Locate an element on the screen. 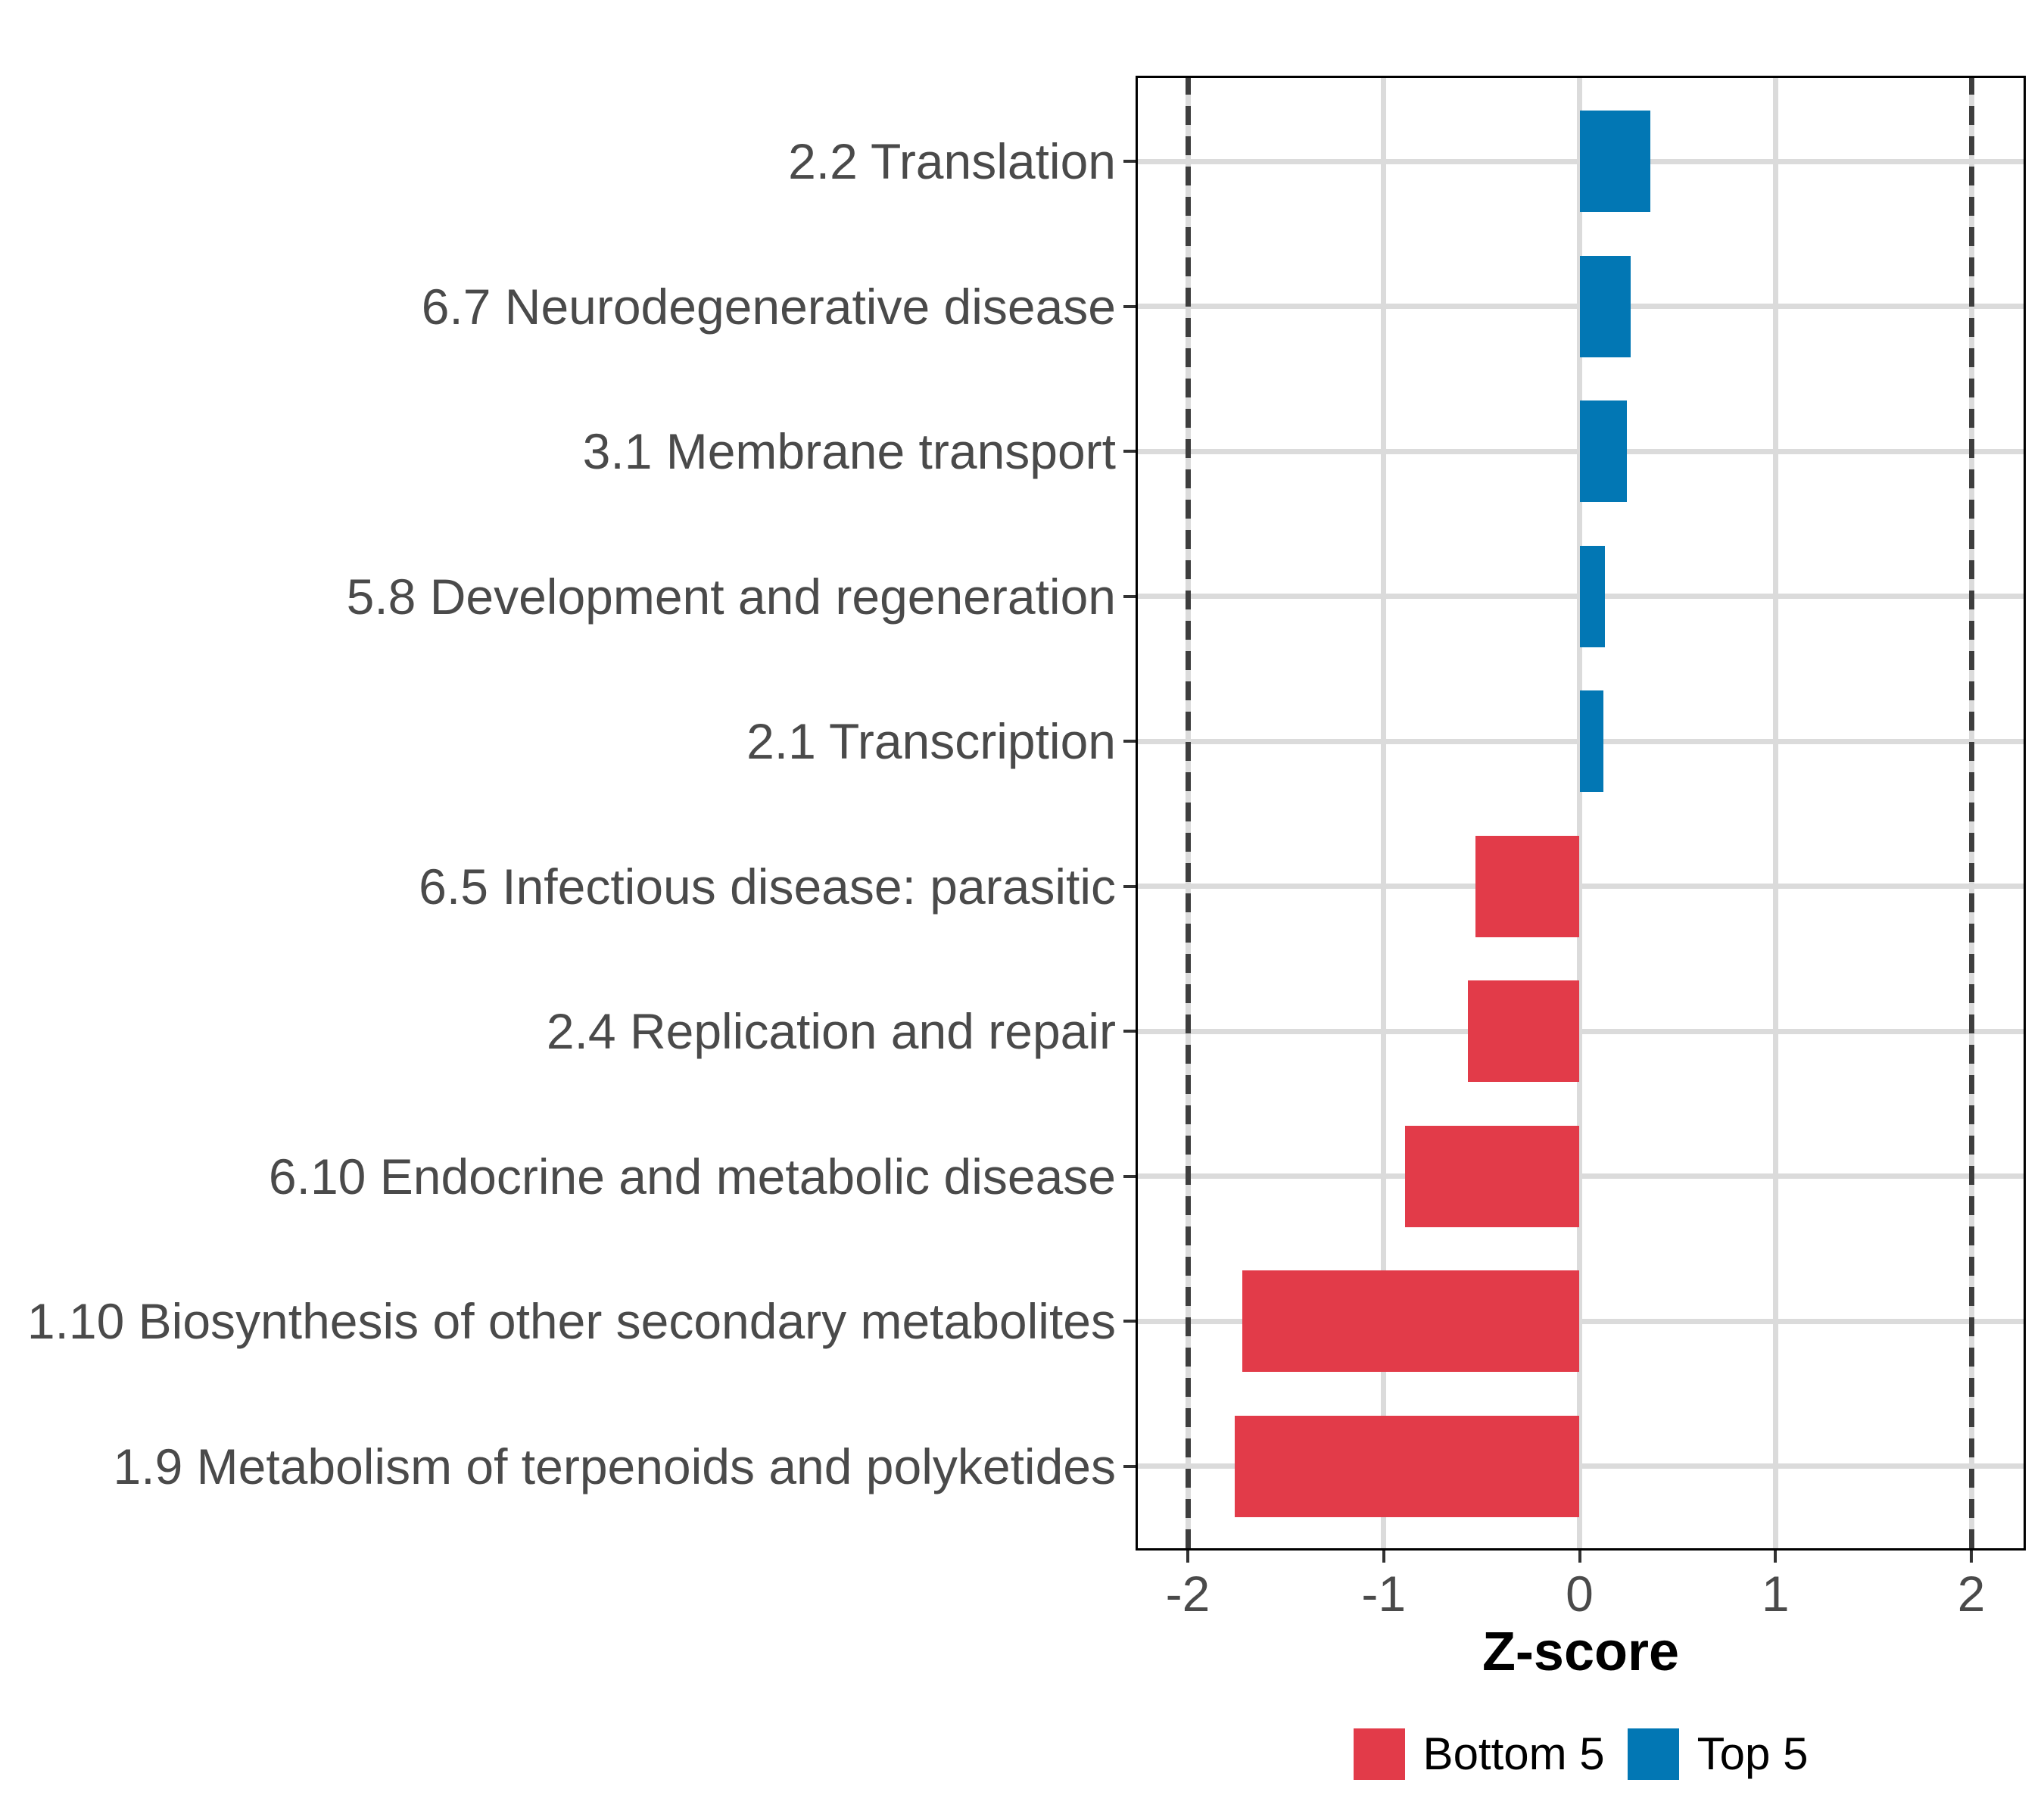 This screenshot has width=2044, height=1817. x-tick-label: -1 is located at coordinates (1384, 1594).